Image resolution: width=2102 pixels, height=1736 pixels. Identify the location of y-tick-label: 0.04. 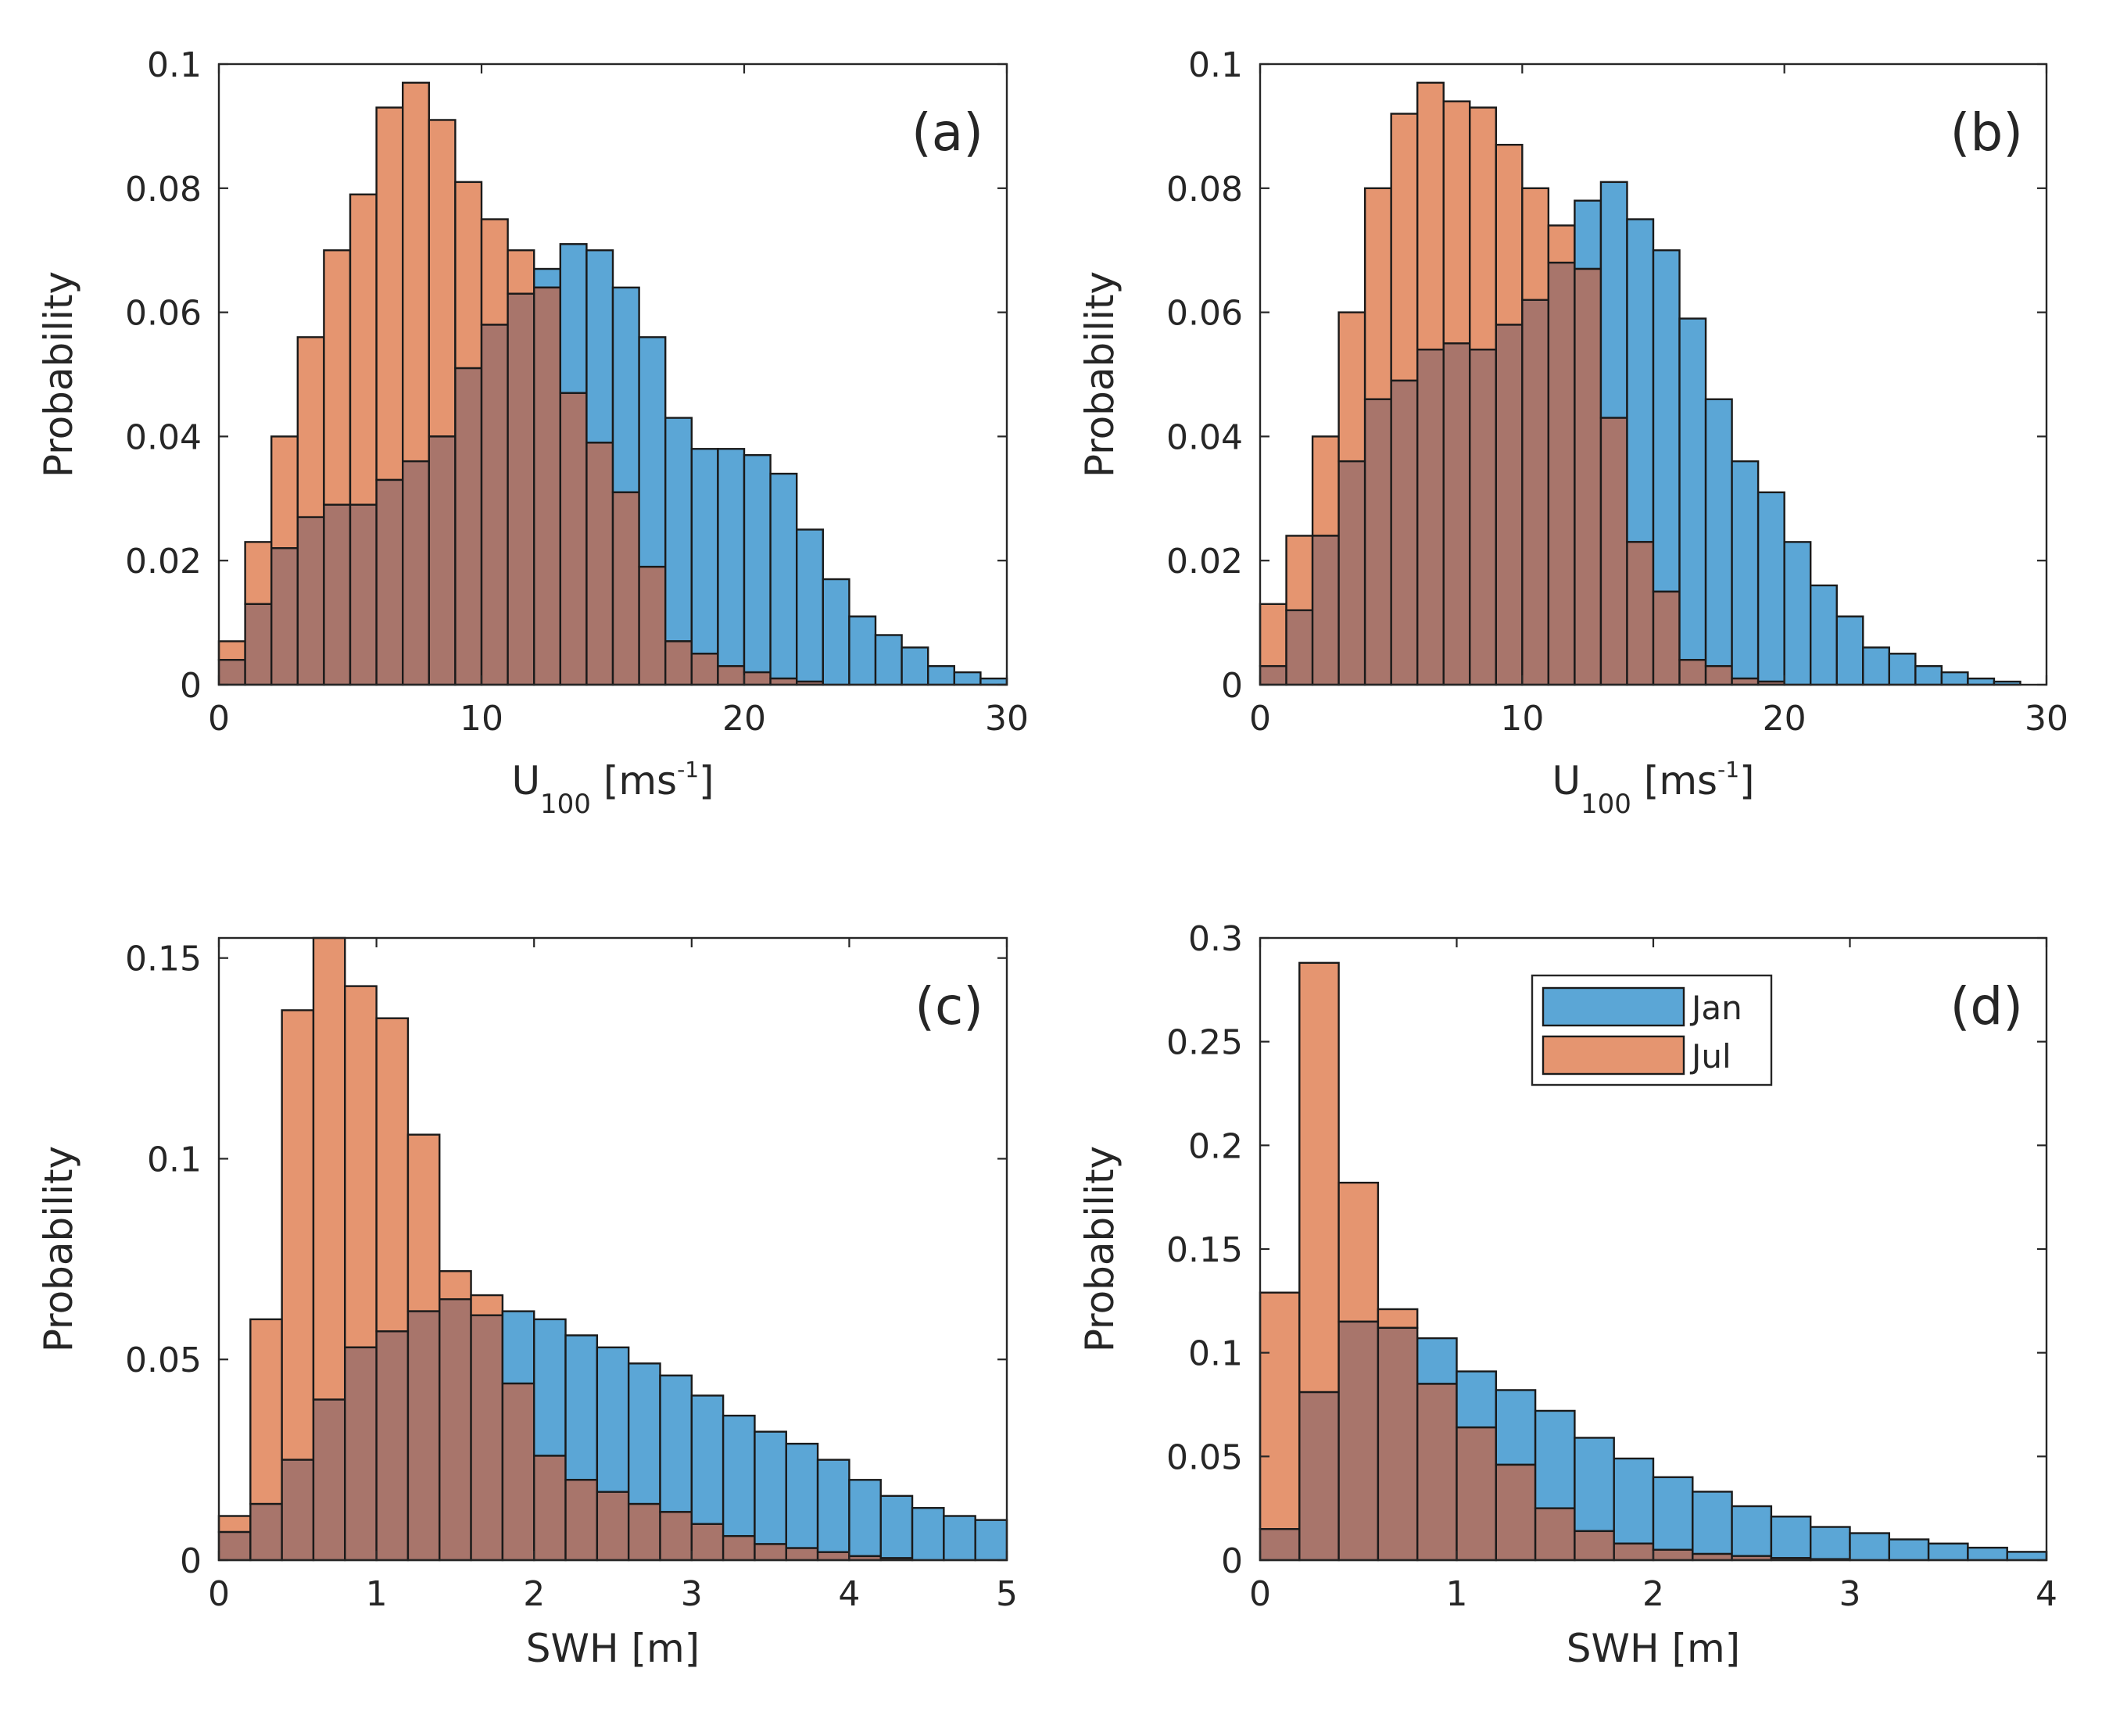
(1204, 437).